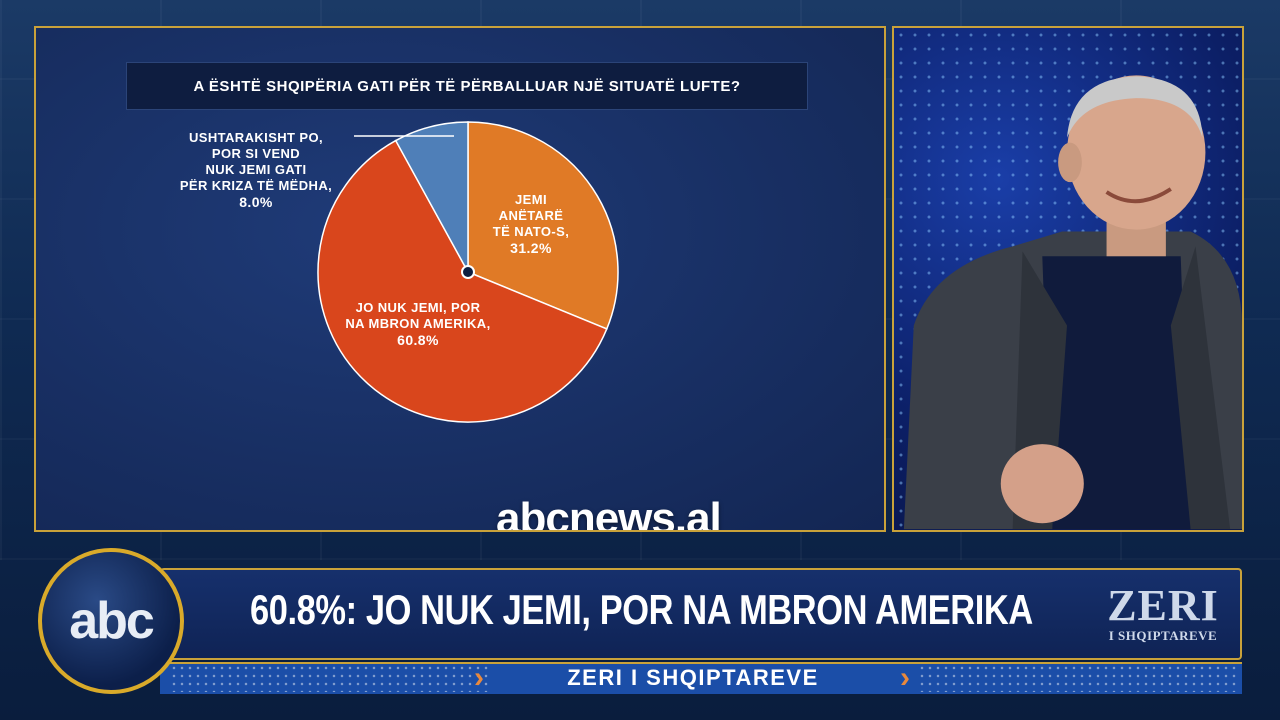 This screenshot has height=720, width=1280. I want to click on pie-slice-ushtarakisht, so click(431, 197).